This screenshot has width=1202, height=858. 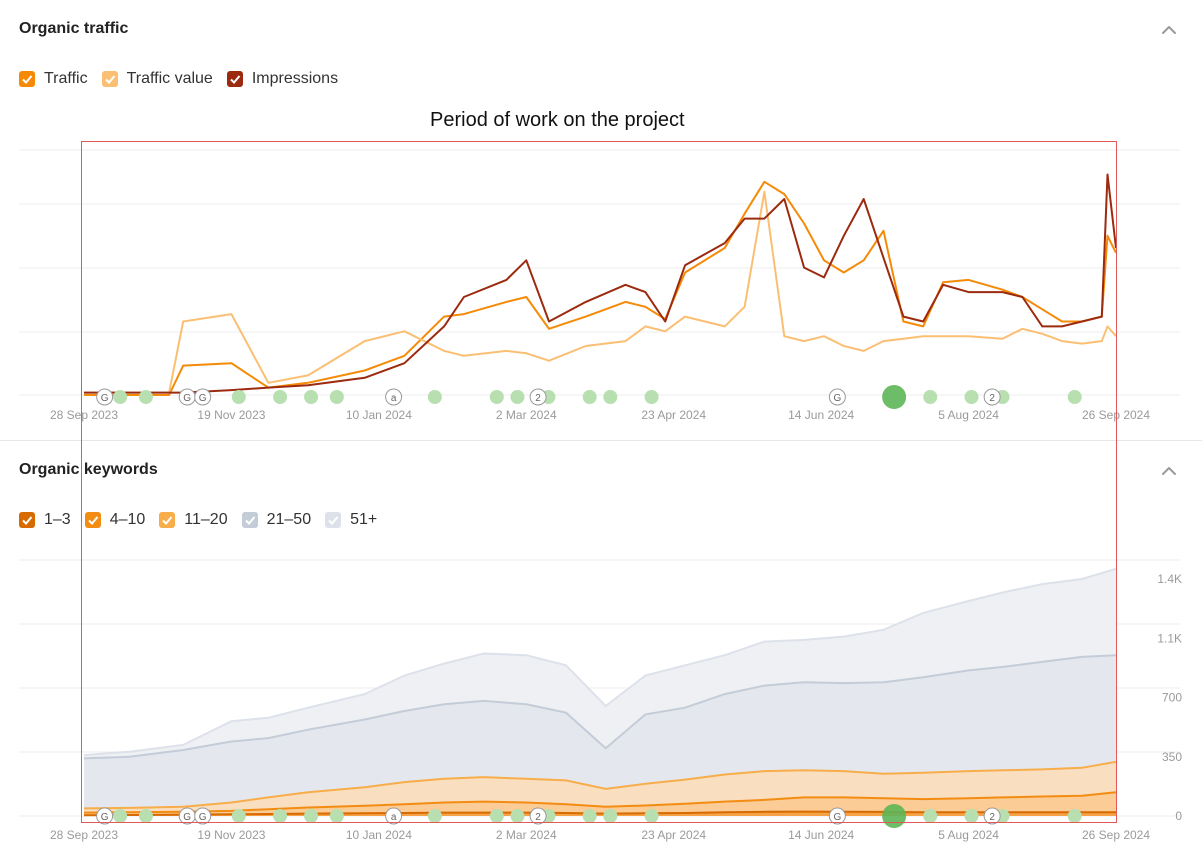 What do you see at coordinates (88, 469) in the screenshot?
I see `organic-keywords-title: Organic keywords` at bounding box center [88, 469].